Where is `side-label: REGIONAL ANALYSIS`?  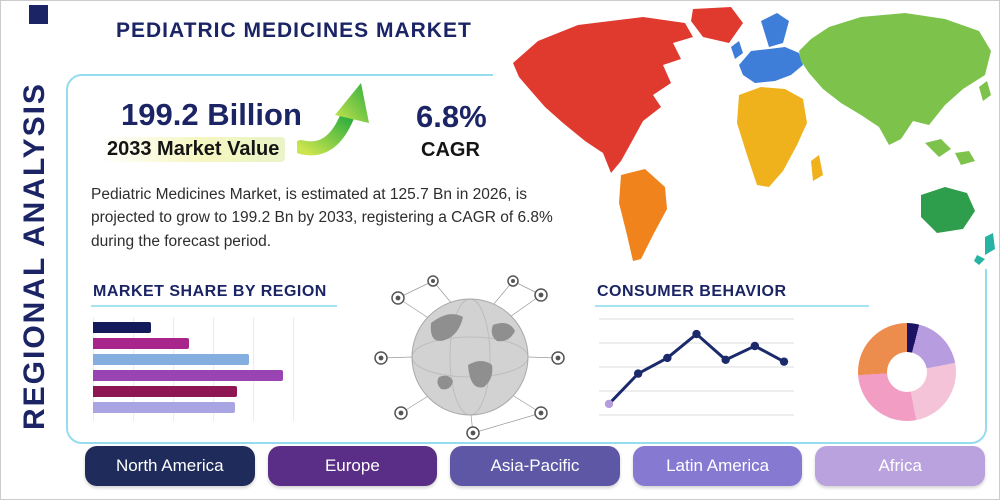 side-label: REGIONAL ANALYSIS is located at coordinates (34, 256).